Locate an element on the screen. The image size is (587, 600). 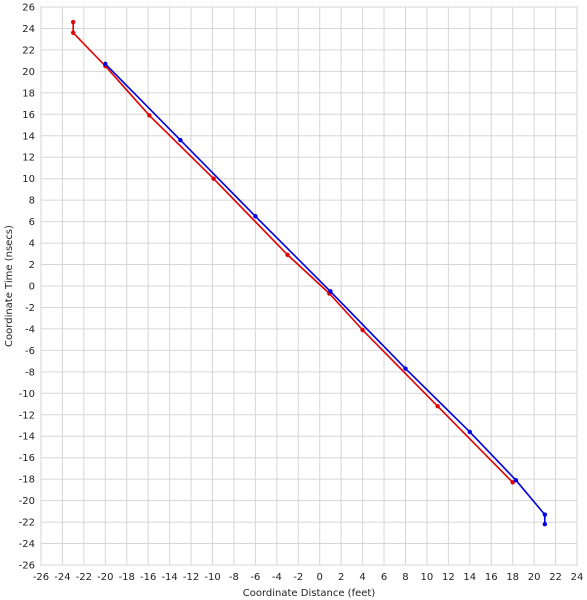
x-tick-label: -26 is located at coordinates (41, 577).